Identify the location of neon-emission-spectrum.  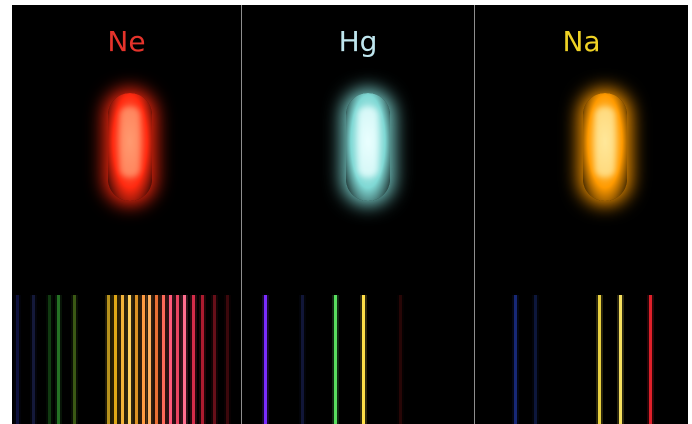
(126, 359).